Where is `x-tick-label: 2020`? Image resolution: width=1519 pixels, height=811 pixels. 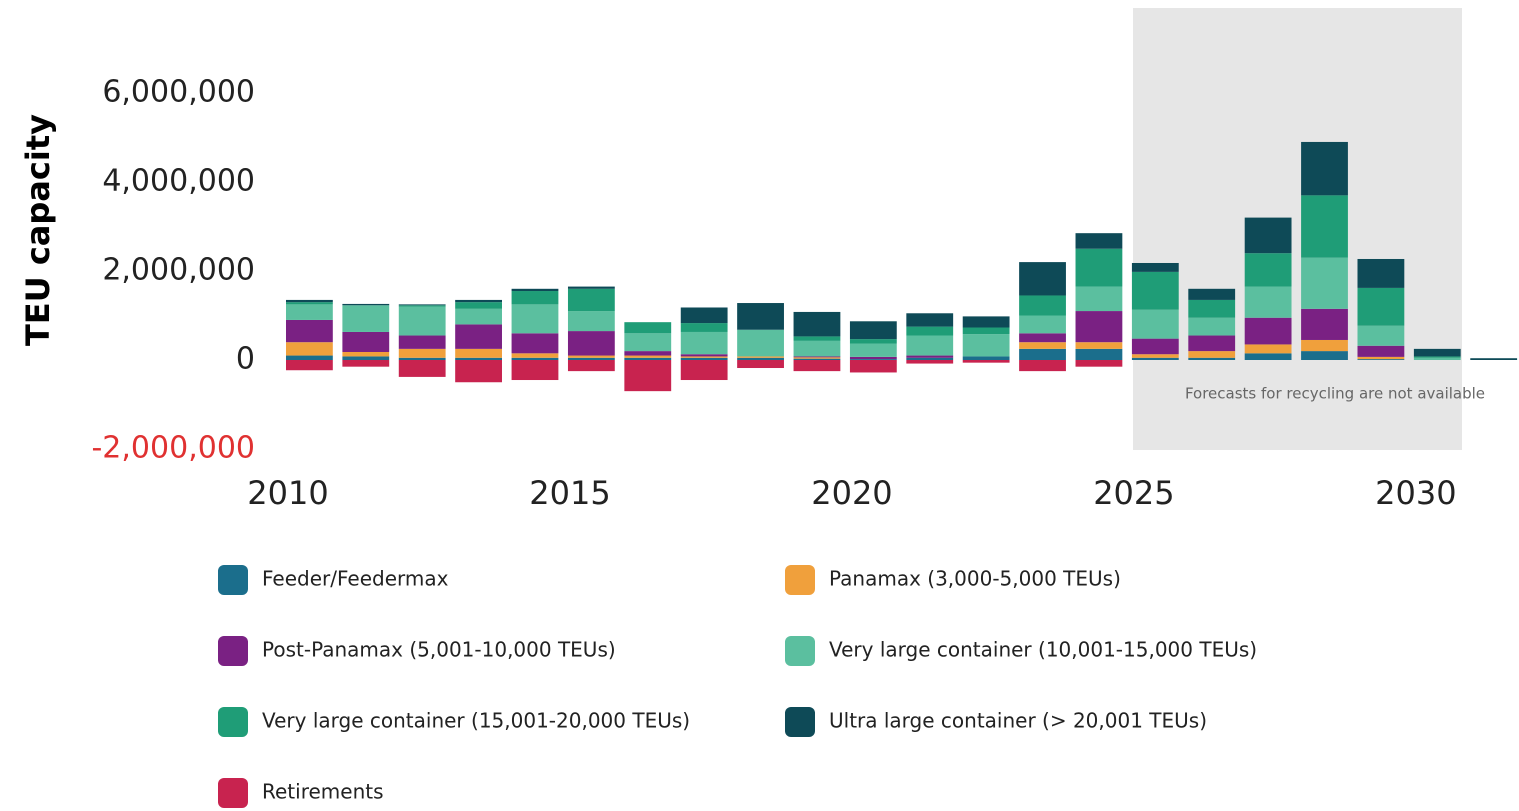 x-tick-label: 2020 is located at coordinates (851, 493).